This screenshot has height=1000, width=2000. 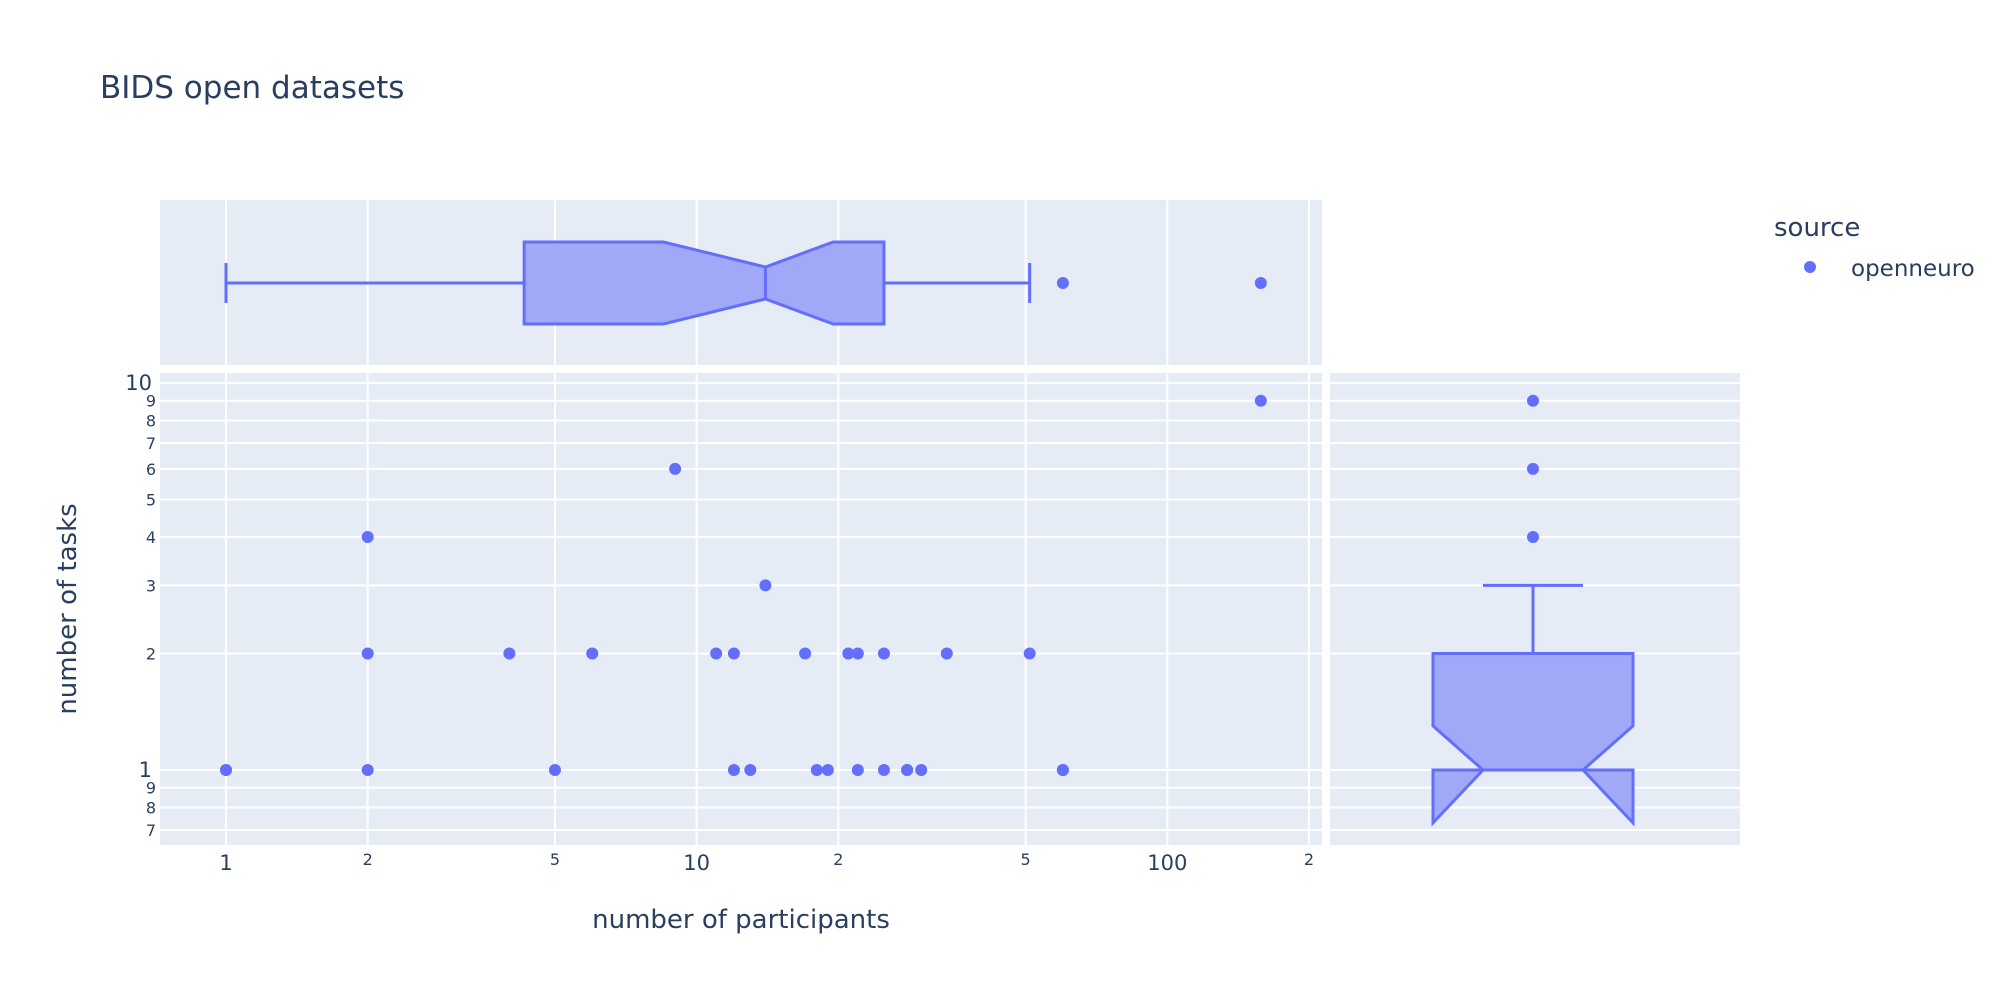 What do you see at coordinates (766, 862) in the screenshot?
I see `x-tick-labels: 1 10 100 2 5 2 5 2` at bounding box center [766, 862].